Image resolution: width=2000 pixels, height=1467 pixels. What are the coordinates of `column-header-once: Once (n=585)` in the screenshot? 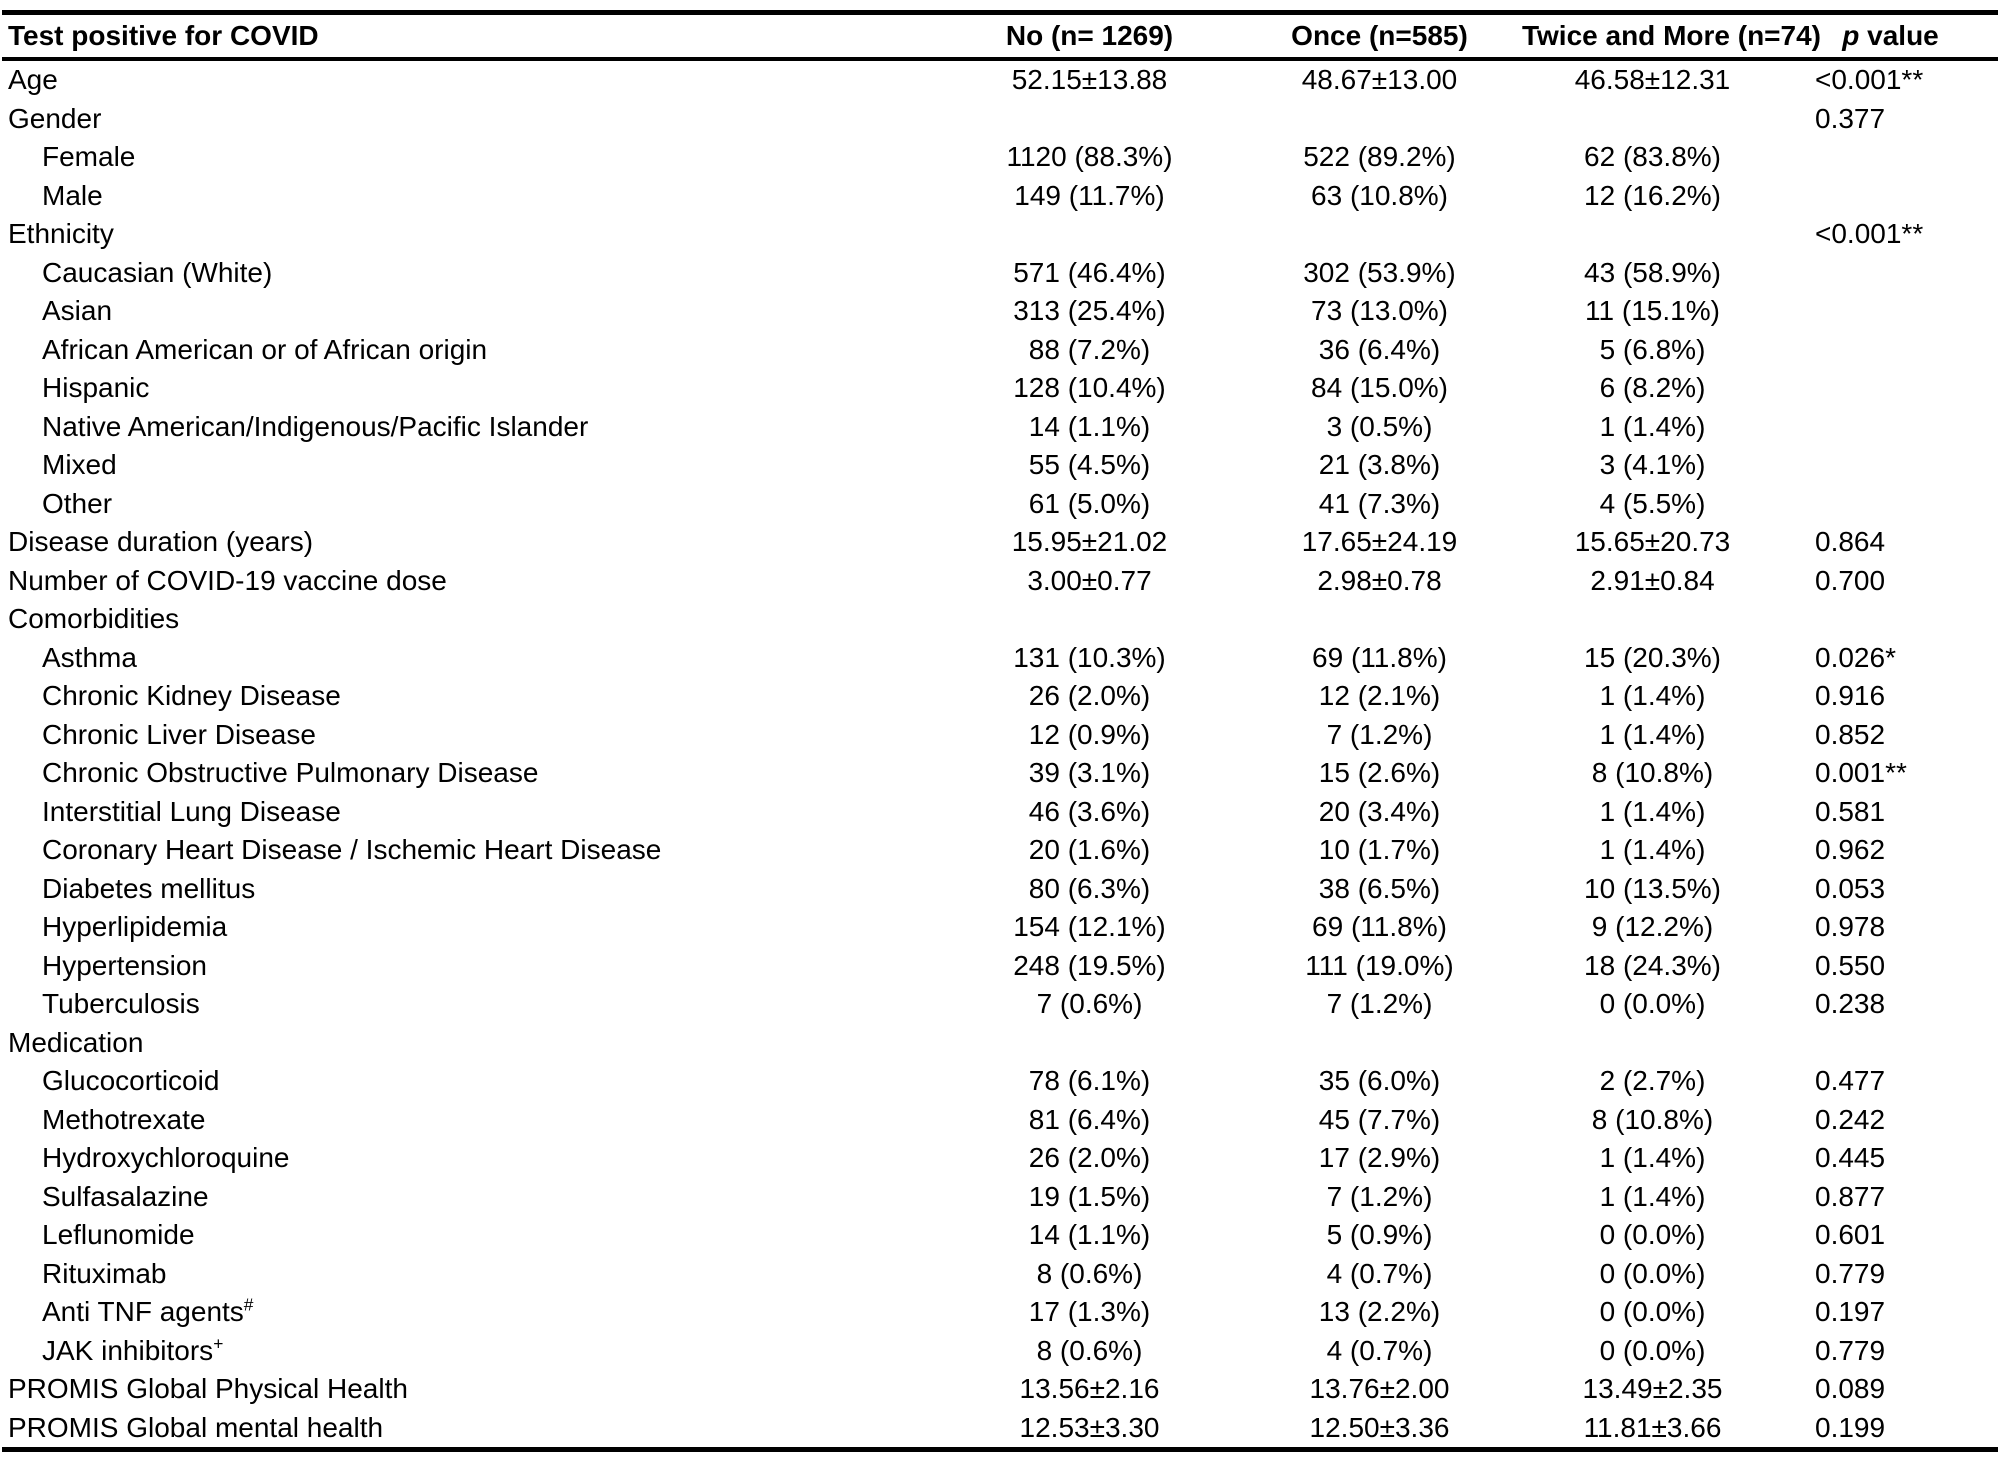 It's located at (1379, 36).